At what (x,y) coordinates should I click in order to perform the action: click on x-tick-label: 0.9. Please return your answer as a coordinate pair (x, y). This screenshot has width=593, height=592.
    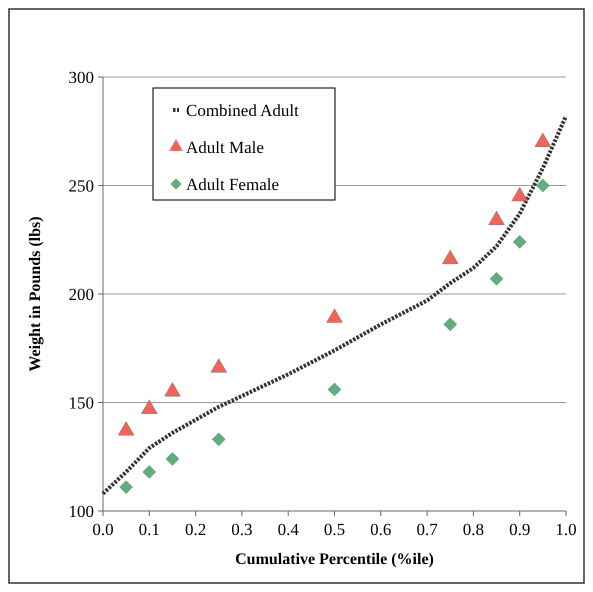
    Looking at the image, I should click on (519, 529).